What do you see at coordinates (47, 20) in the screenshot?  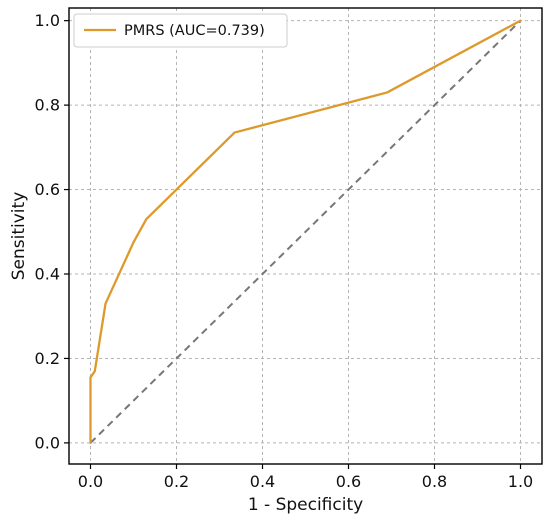 I see `y-tick-label: 1.0` at bounding box center [47, 20].